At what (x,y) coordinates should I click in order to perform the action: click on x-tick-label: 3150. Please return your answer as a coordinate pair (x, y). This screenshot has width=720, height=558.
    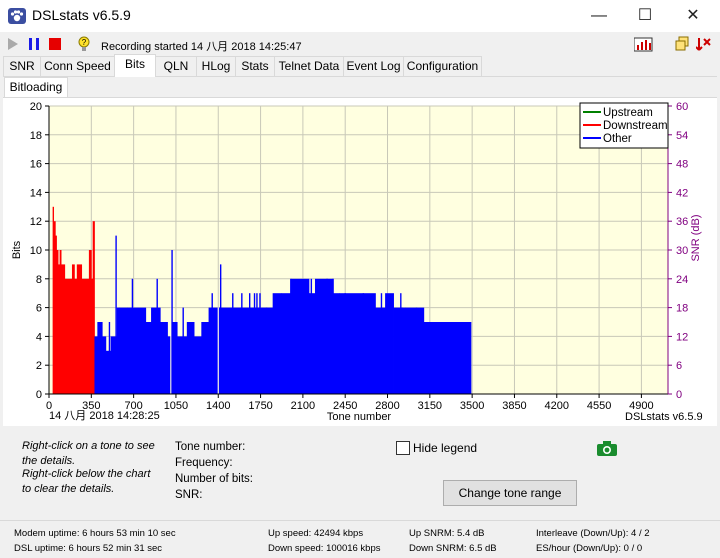
    Looking at the image, I should click on (430, 406).